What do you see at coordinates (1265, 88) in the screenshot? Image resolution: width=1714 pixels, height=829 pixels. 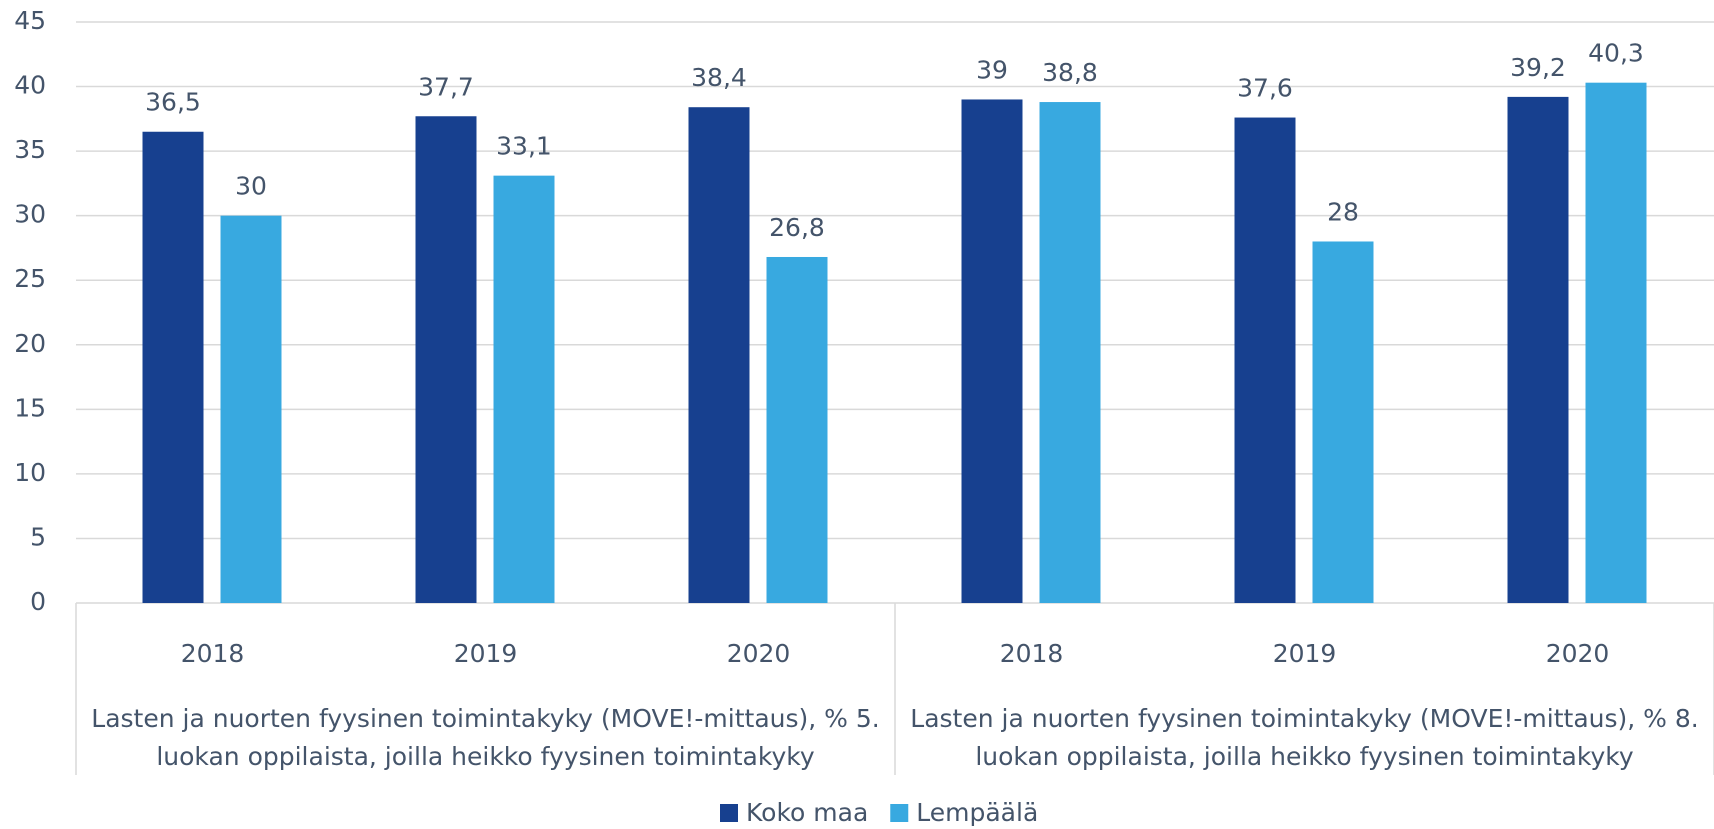 I see `value-label: 37,6` at bounding box center [1265, 88].